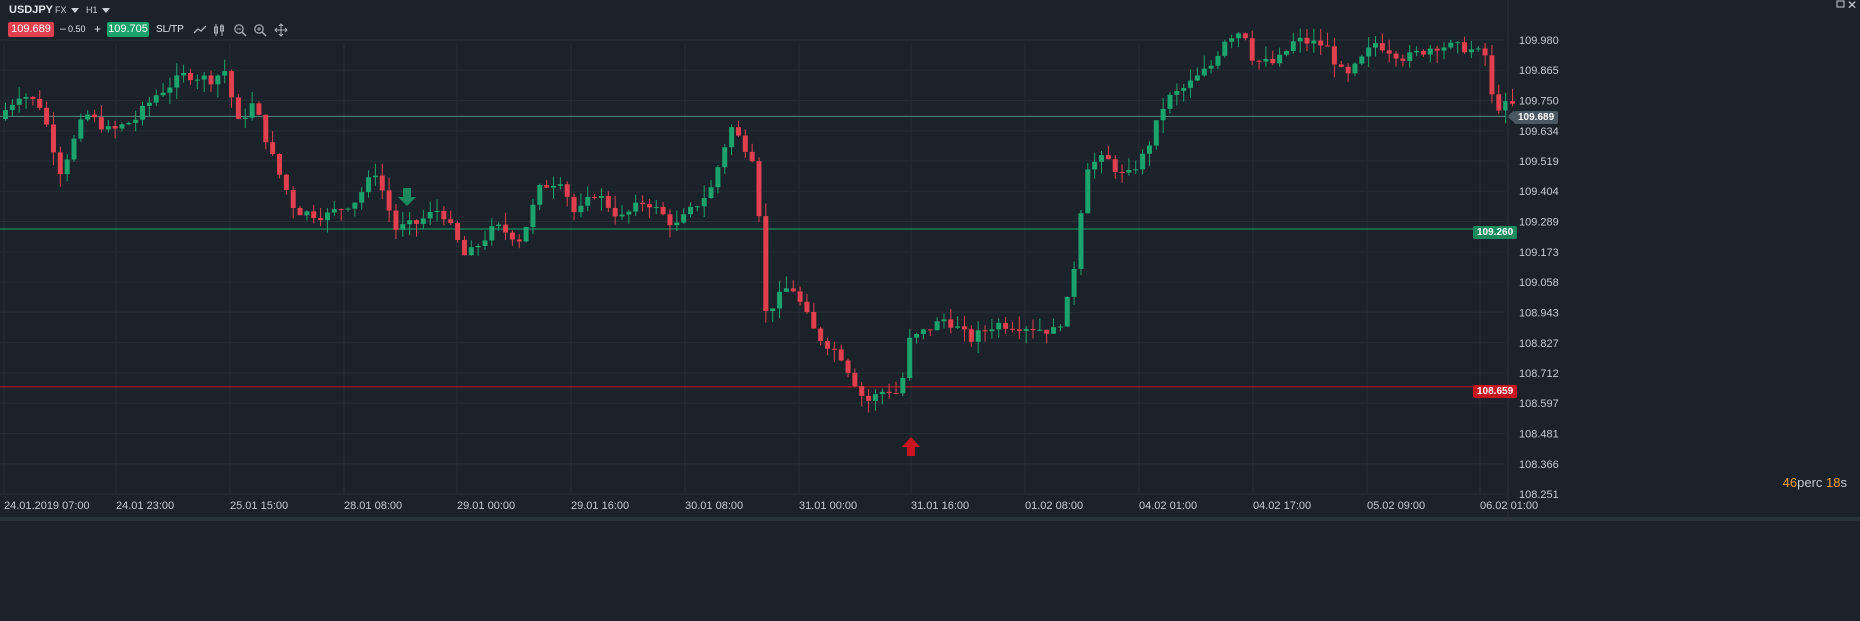 The width and height of the screenshot is (1860, 621). Describe the element at coordinates (260, 30) in the screenshot. I see `zoom-in-icon` at that location.